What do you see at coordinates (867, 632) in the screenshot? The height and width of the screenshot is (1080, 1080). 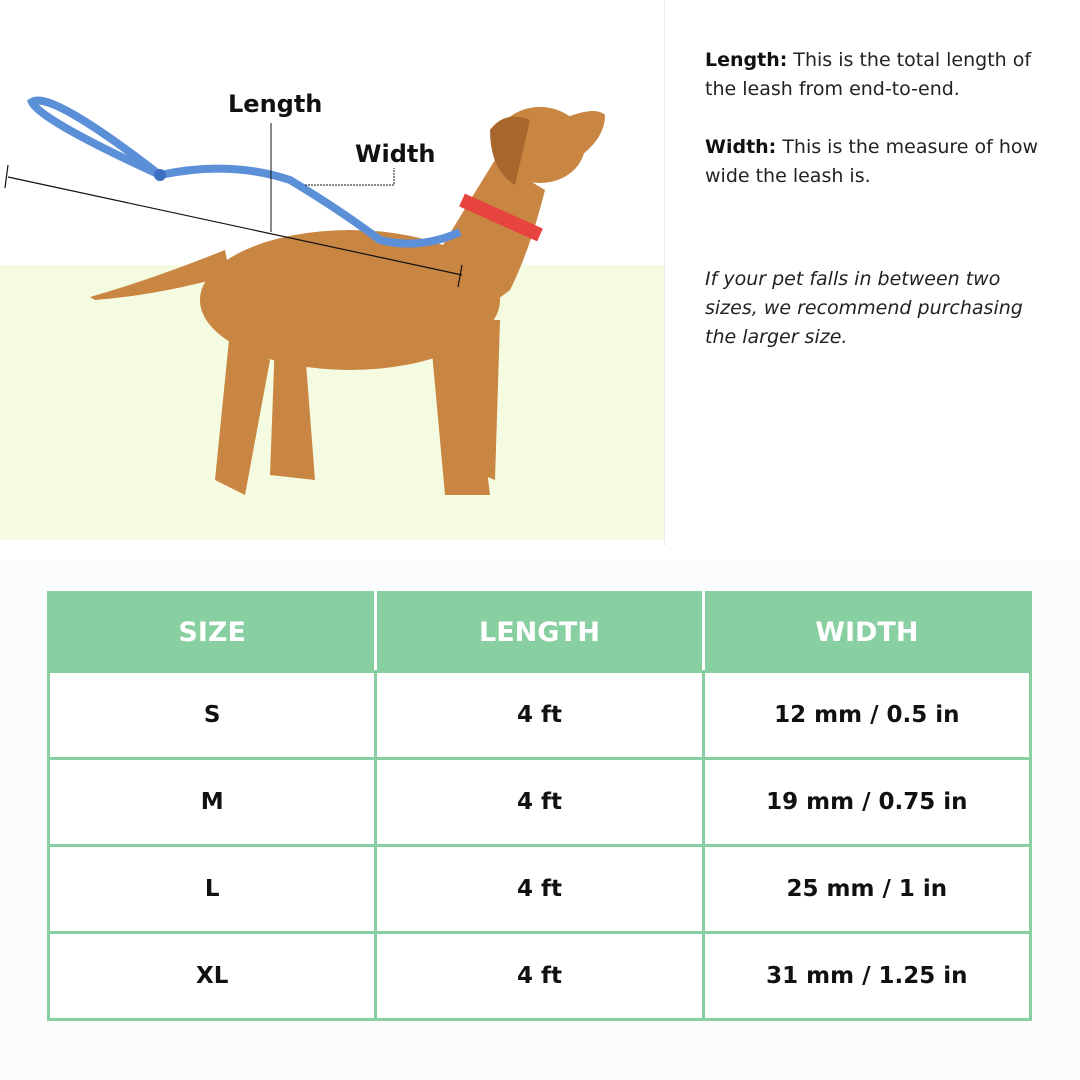 I see `header-width: WIDTH` at bounding box center [867, 632].